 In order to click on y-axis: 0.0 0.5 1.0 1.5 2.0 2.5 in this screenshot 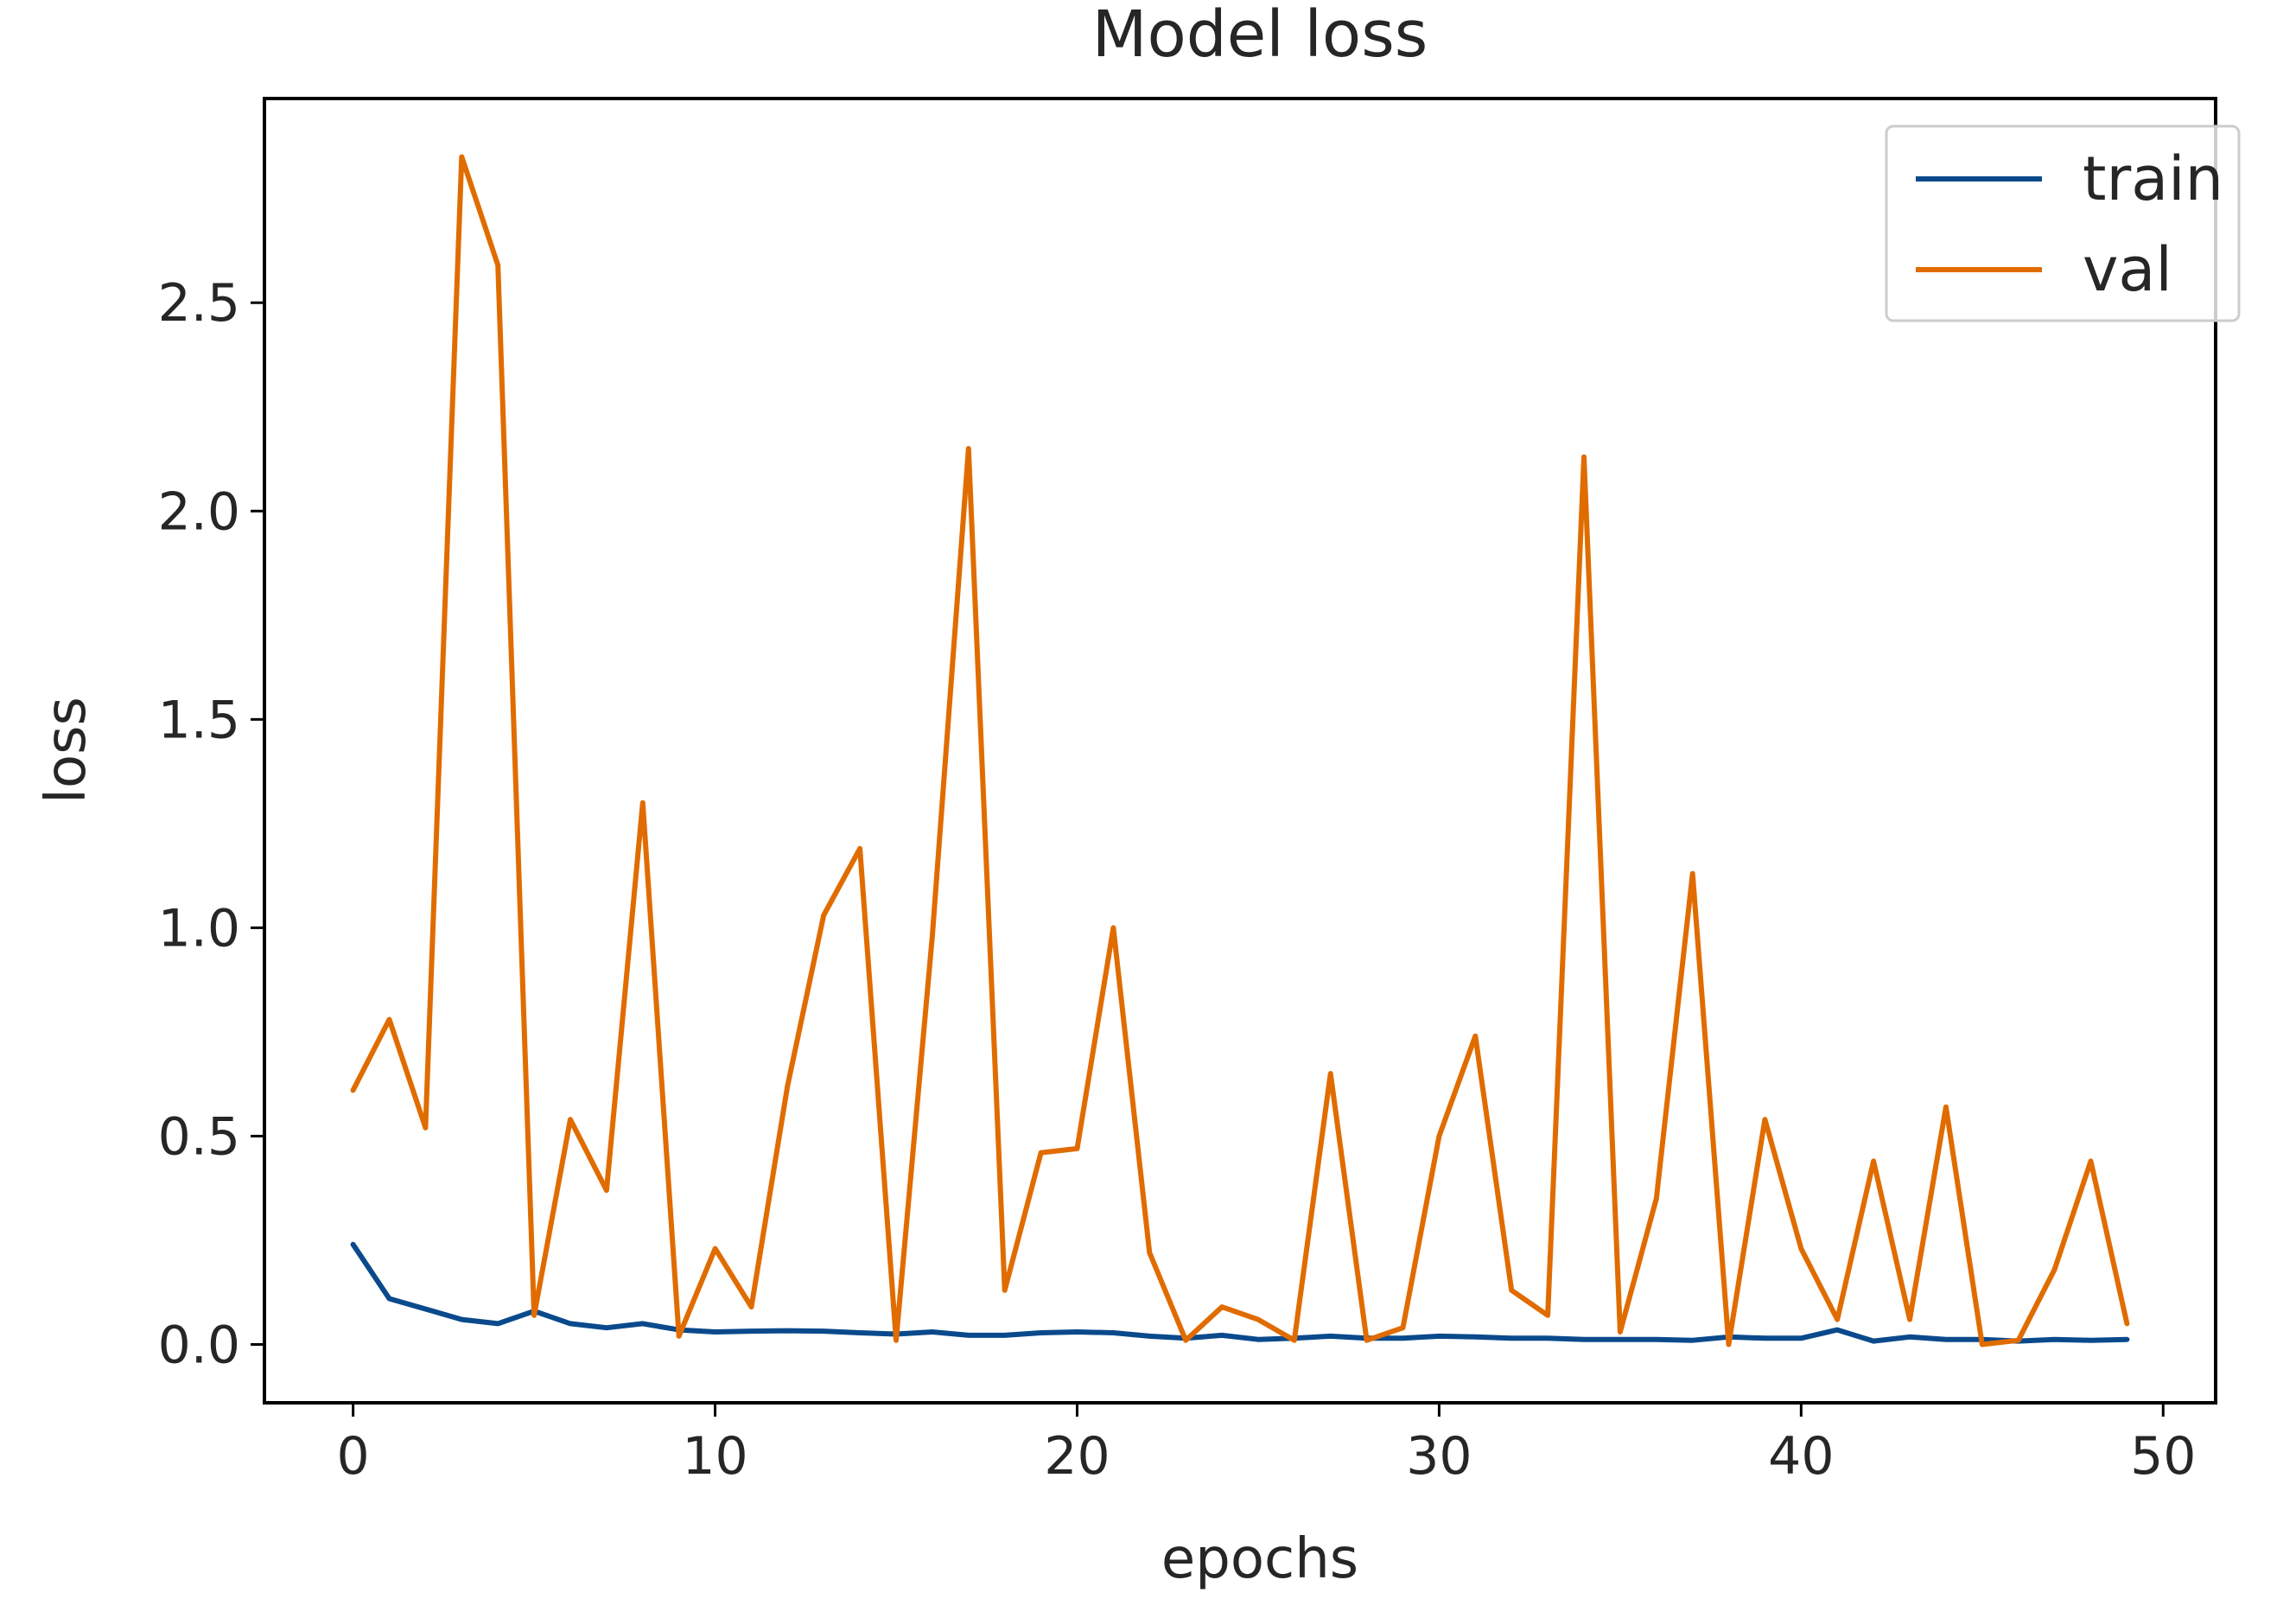, I will do `click(211, 825)`.